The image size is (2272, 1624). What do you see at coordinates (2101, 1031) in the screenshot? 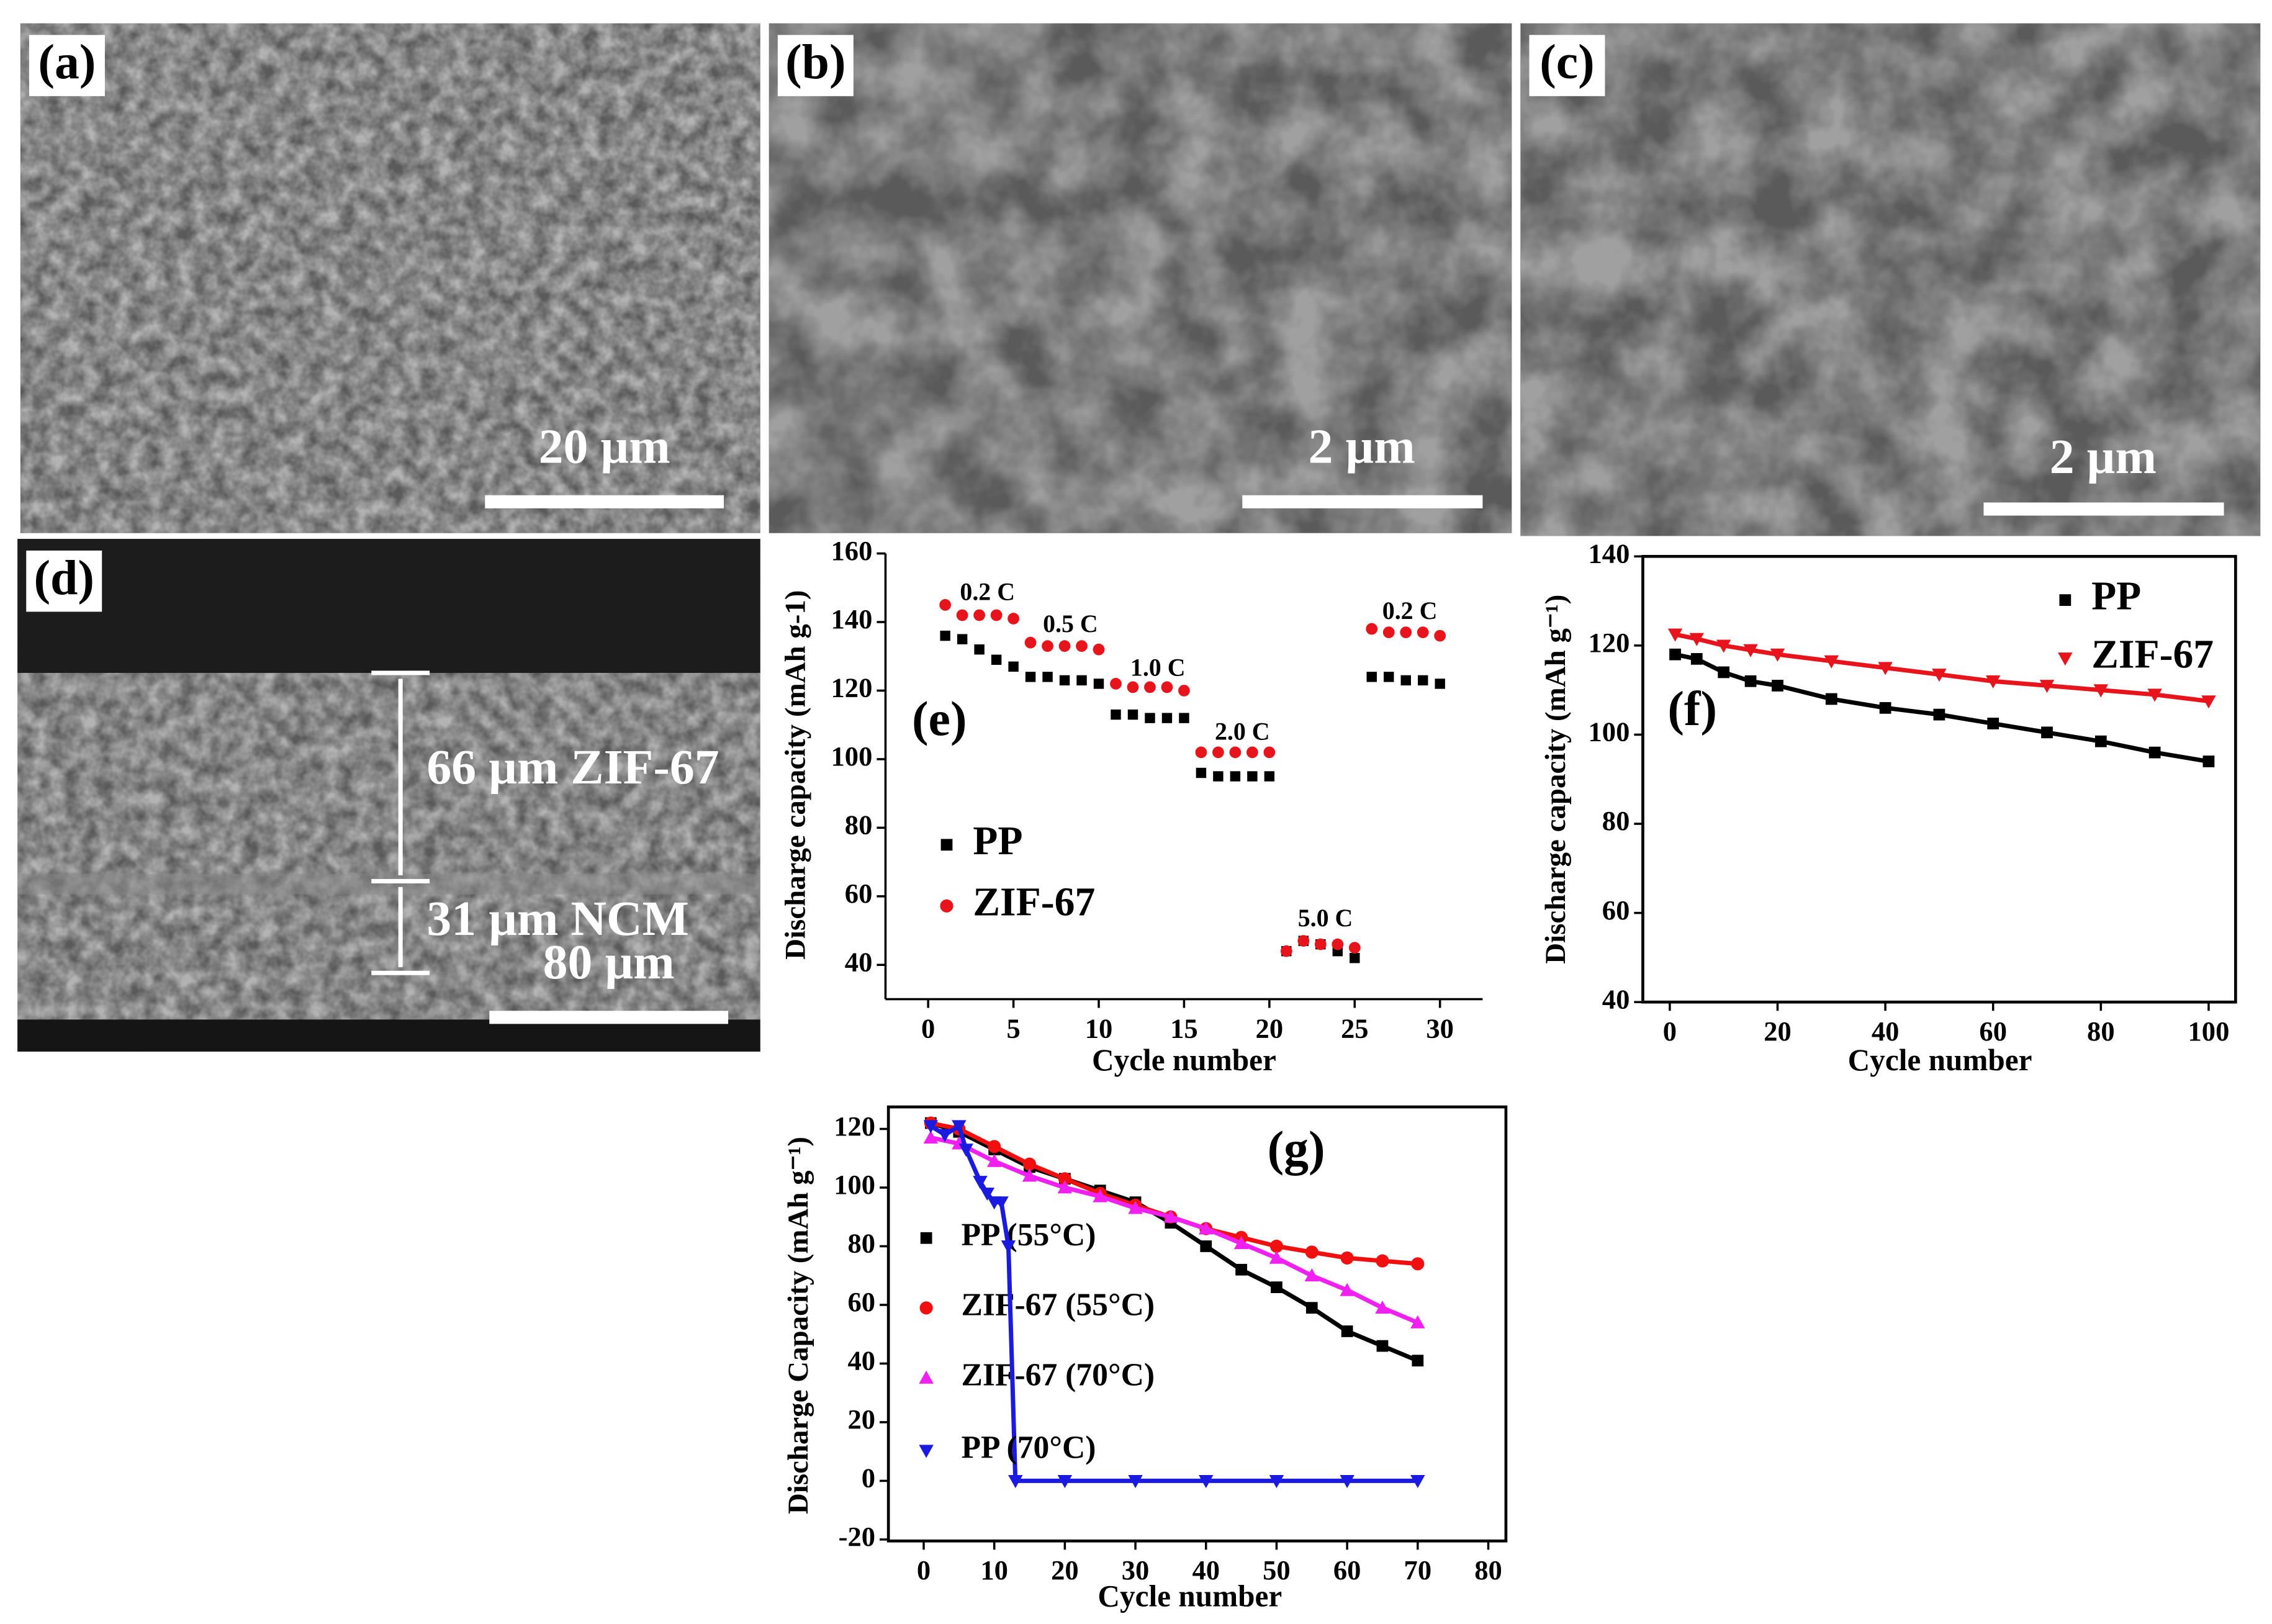
I see `x-tick-label: 80` at bounding box center [2101, 1031].